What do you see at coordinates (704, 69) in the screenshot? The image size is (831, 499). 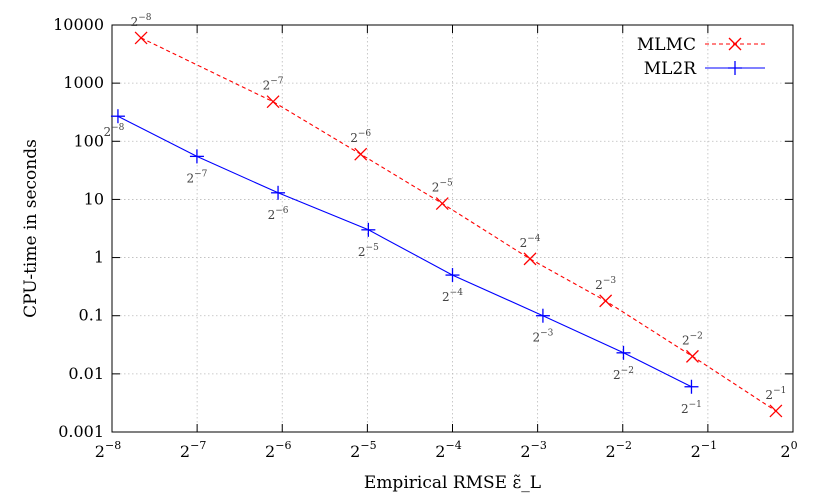 I see `legend-item-ml2r: ML2R` at bounding box center [704, 69].